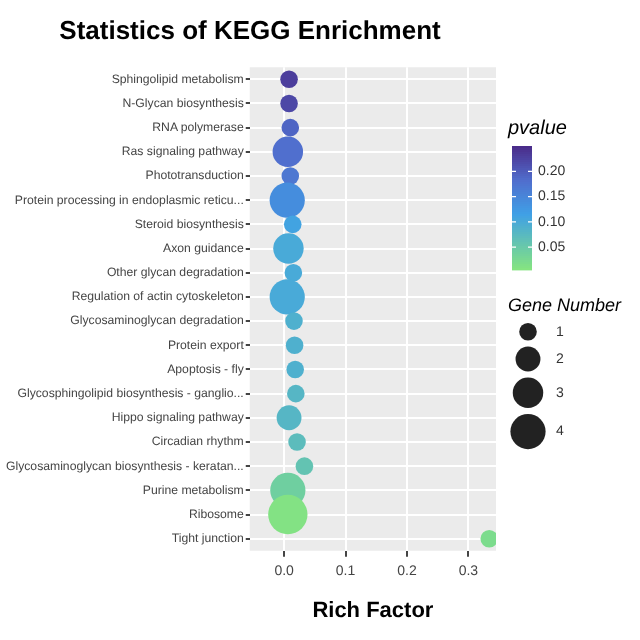  What do you see at coordinates (251, 29) in the screenshot?
I see `chart-title: Statistics of KEGG Enrichment` at bounding box center [251, 29].